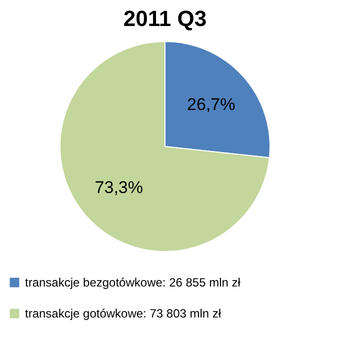 This screenshot has height=346, width=348. I want to click on data-label: 73,3%, so click(118, 187).